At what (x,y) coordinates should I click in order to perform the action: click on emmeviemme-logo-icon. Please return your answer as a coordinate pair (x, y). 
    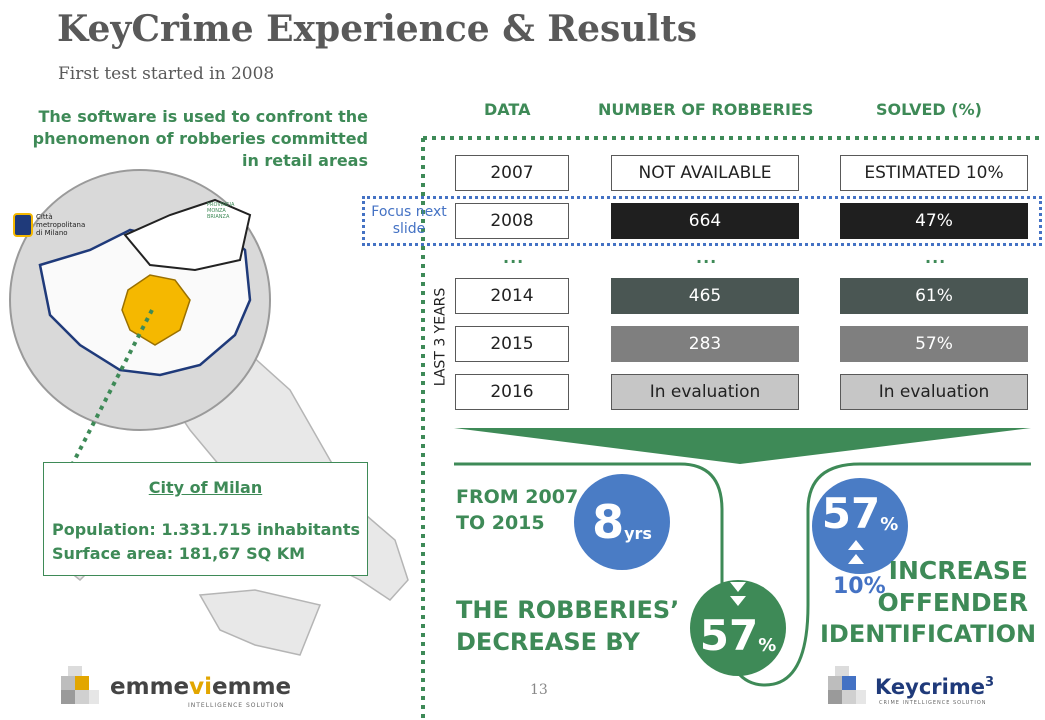
    Looking at the image, I should click on (80, 685).